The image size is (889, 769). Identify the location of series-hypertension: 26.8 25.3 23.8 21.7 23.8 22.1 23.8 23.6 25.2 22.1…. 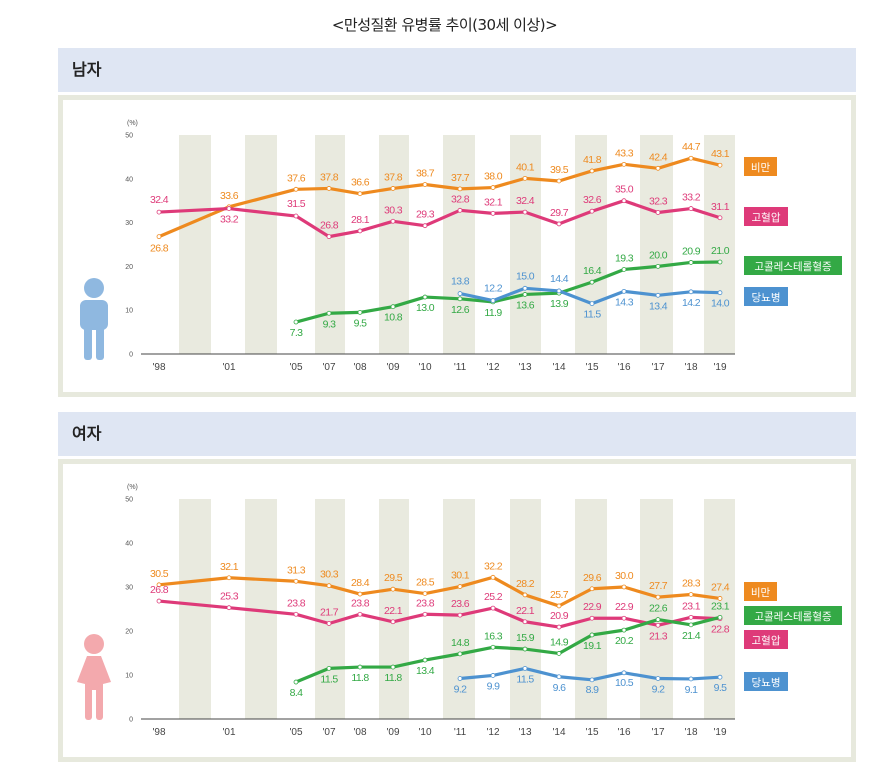
(440, 613).